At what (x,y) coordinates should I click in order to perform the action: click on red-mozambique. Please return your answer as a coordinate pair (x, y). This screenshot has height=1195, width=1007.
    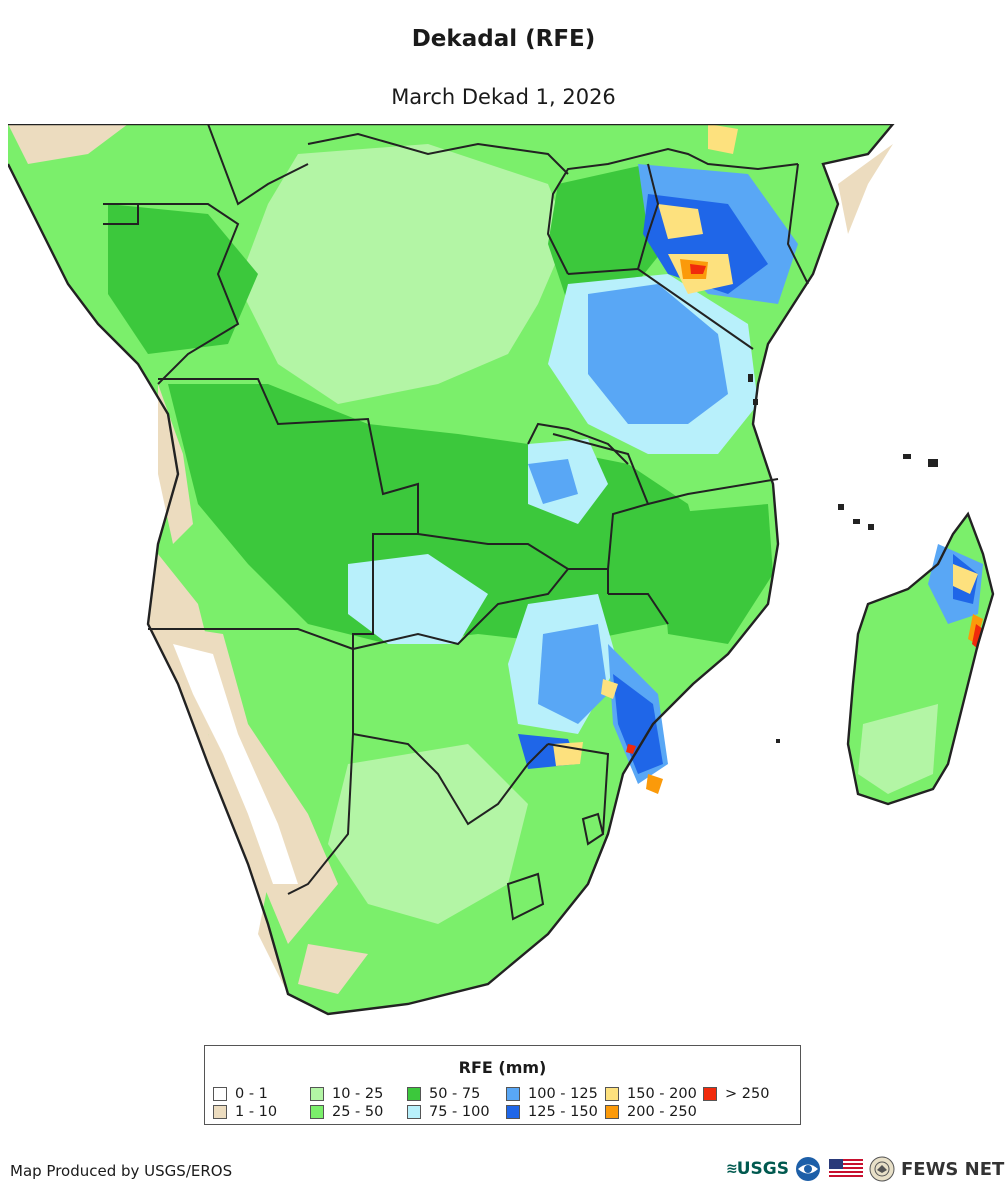
    Looking at the image, I should click on (631, 749).